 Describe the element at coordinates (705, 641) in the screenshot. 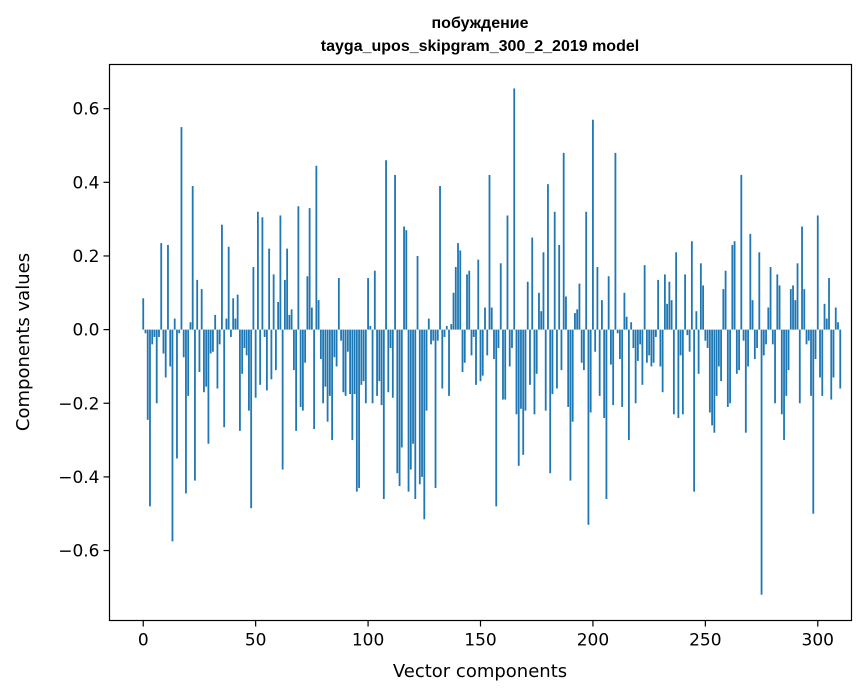

I see `x-tick-label: 250` at that location.